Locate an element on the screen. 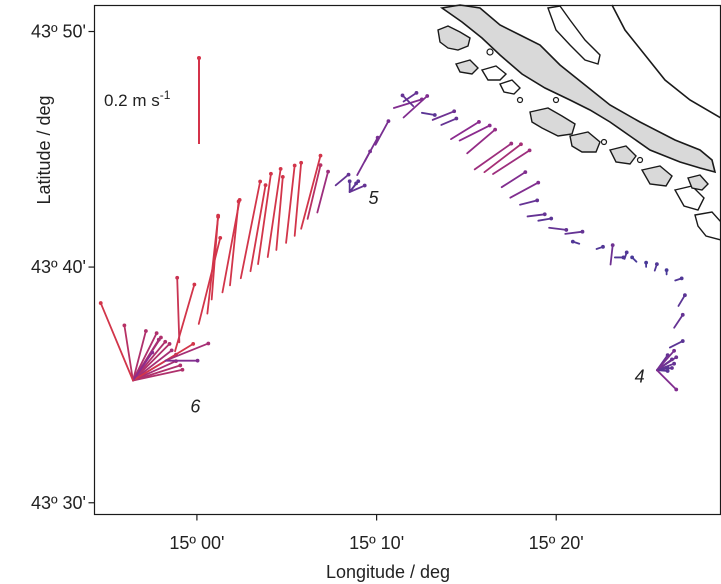  y-tick-label: 43º 40' is located at coordinates (58, 267).